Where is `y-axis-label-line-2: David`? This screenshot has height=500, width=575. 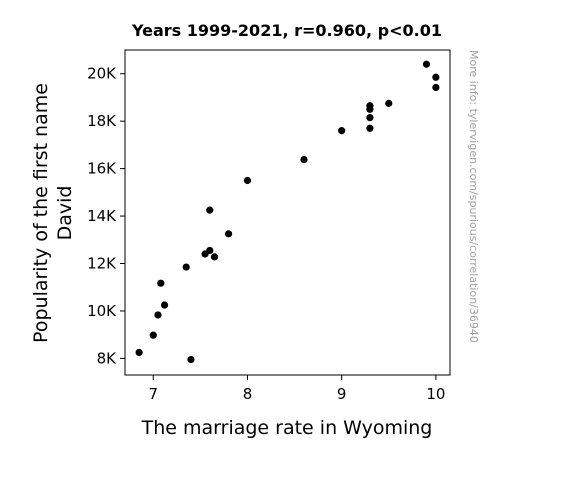
y-axis-label-line-2: David is located at coordinates (65, 213).